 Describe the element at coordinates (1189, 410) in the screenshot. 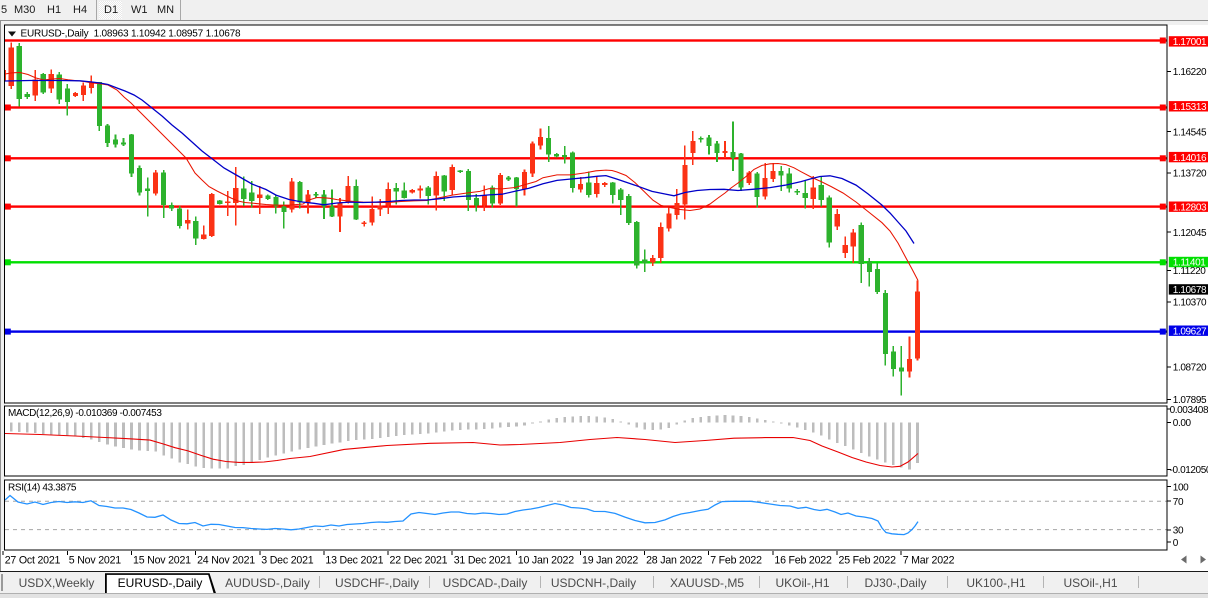

I see `svg-text: 0.003408` at that location.